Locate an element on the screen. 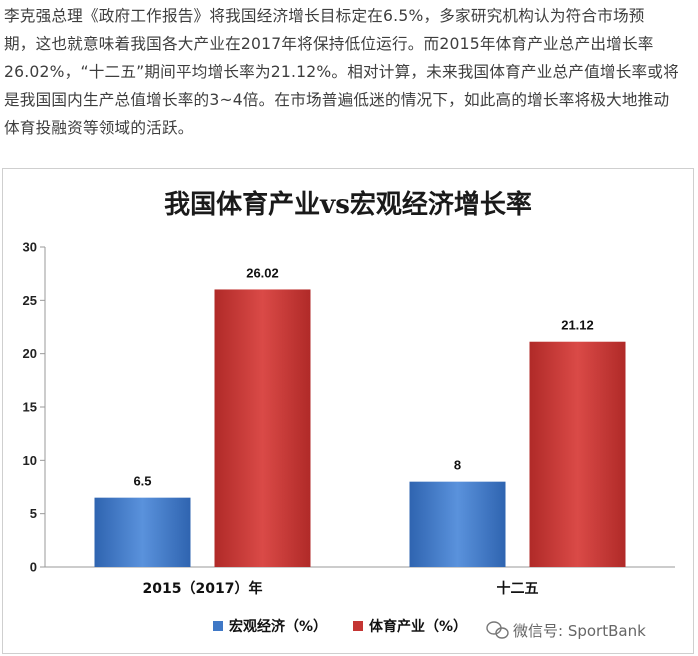 This screenshot has width=698, height=656. y-tick-label: 0 is located at coordinates (33, 567).